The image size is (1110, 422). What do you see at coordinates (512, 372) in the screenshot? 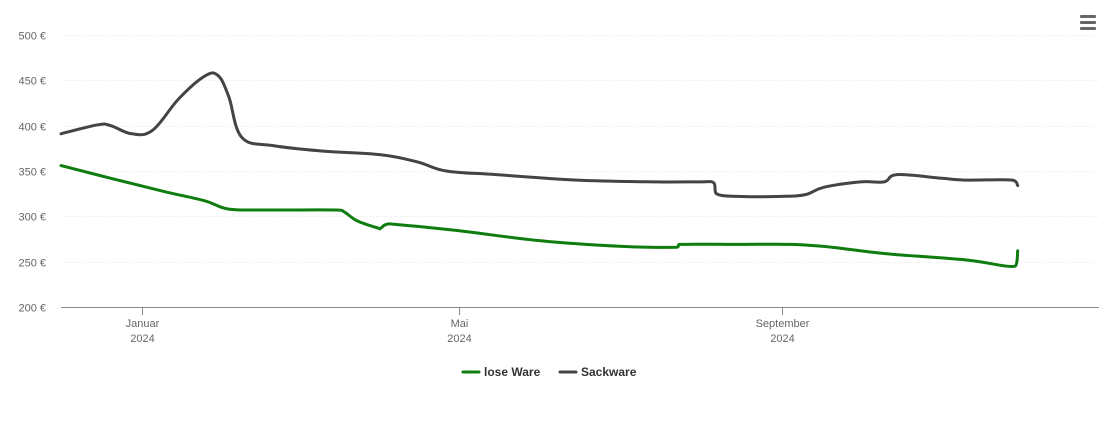
I see `legend-label: lose Ware` at bounding box center [512, 372].